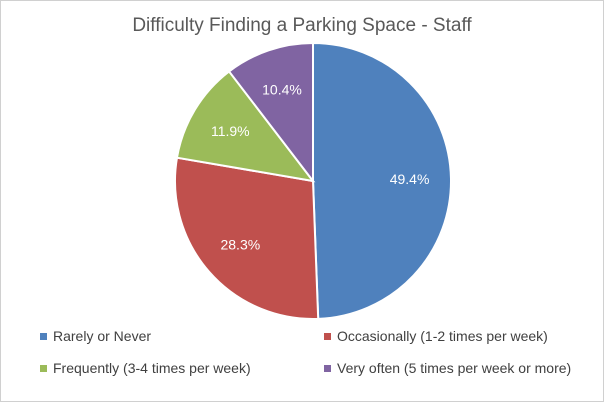  Describe the element at coordinates (410, 179) in the screenshot. I see `data-label-rarely-or-never: 49.4%` at that location.